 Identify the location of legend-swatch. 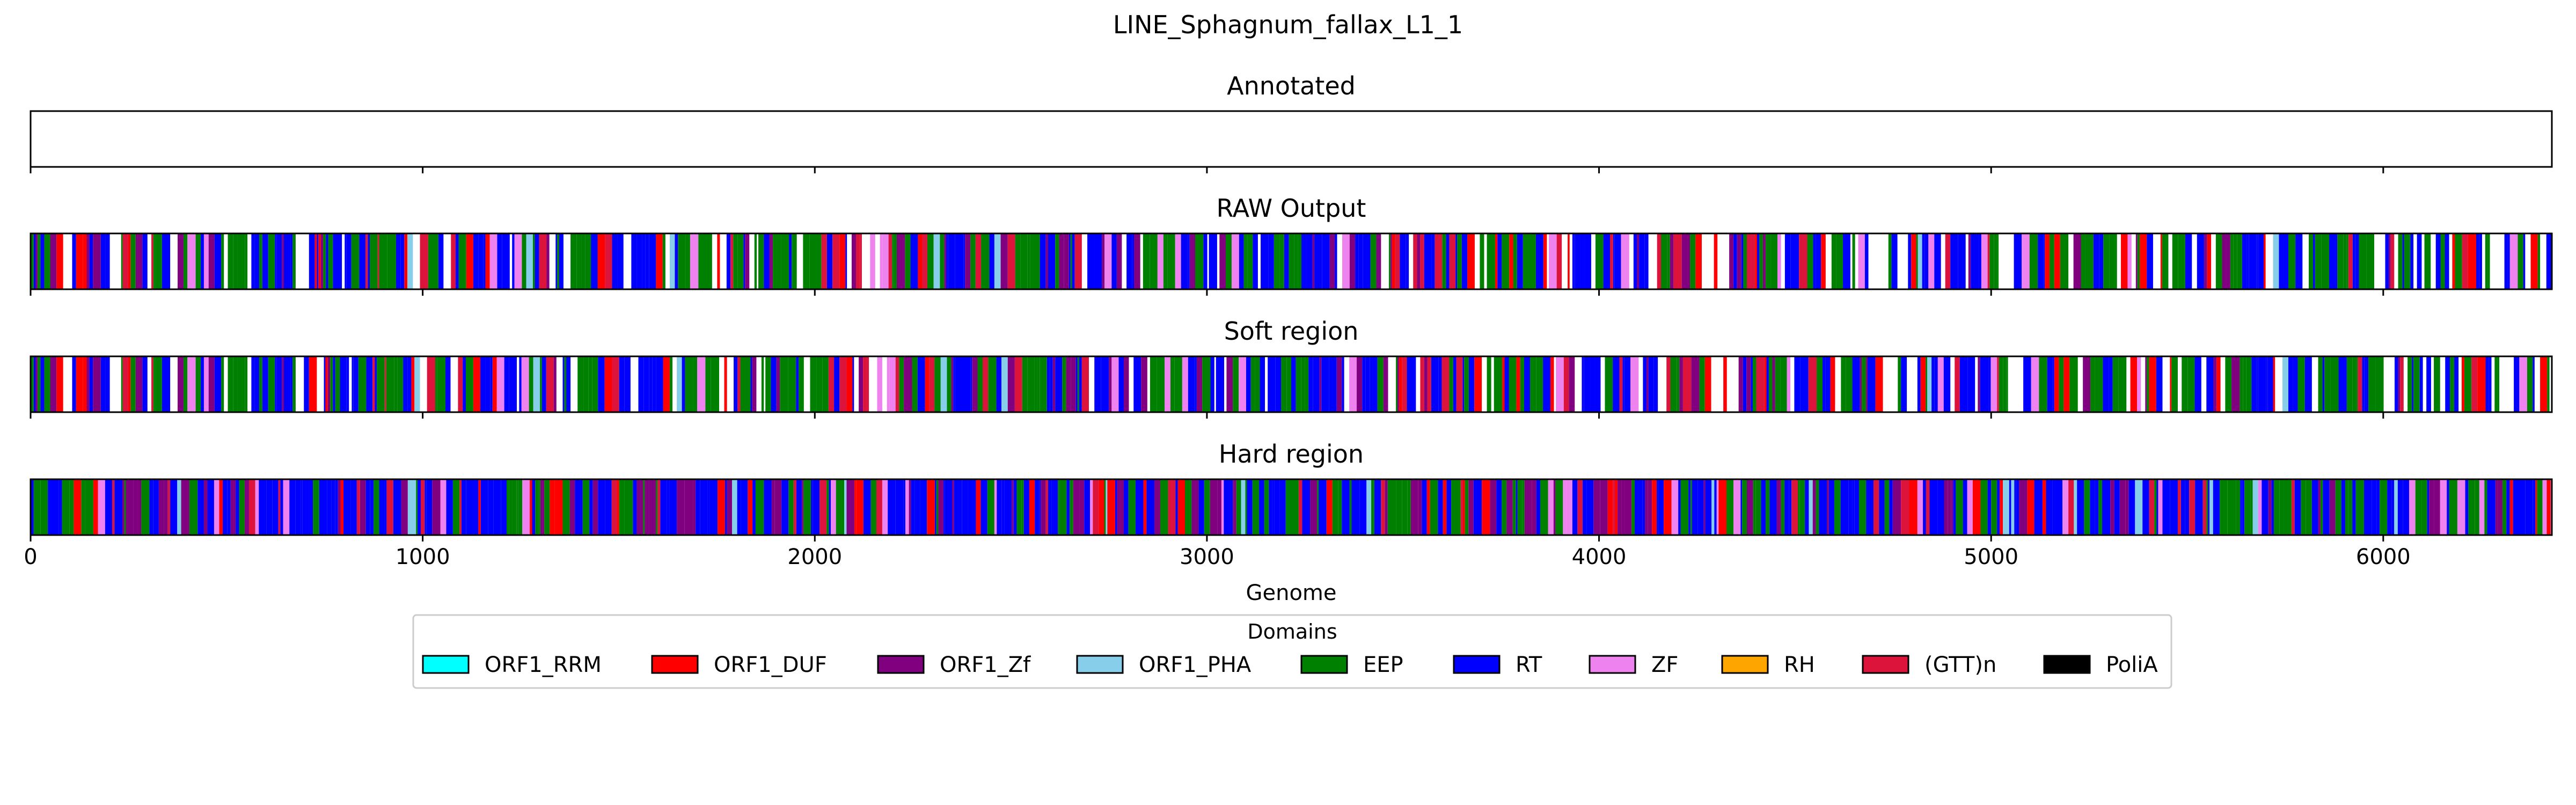
(2067, 664).